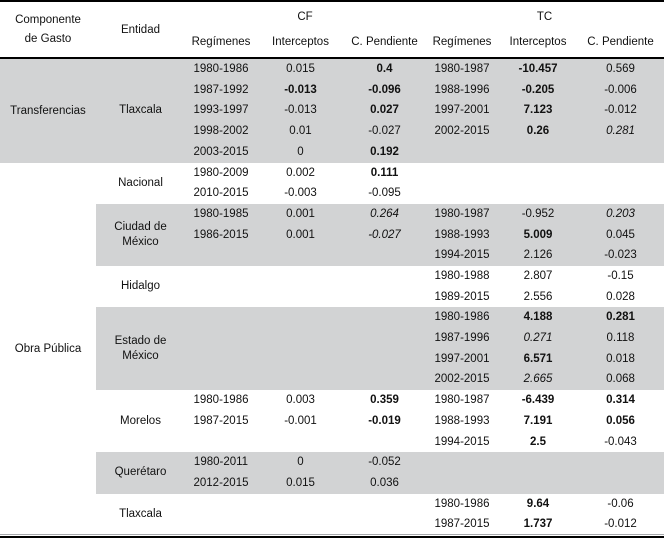  I want to click on table-bottom-thin-rule, so click(332, 534).